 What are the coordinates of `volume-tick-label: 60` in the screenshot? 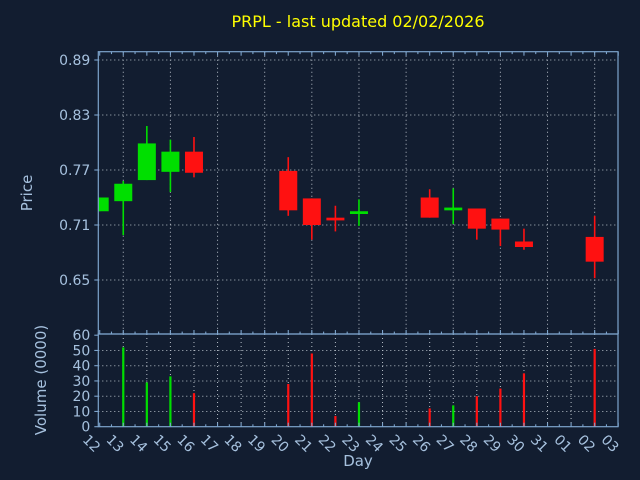 It's located at (81, 336).